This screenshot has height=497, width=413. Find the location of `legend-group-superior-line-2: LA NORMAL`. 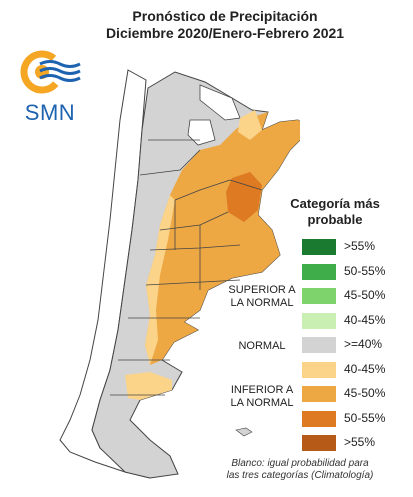

legend-group-superior-line-2: LA NORMAL is located at coordinates (262, 303).